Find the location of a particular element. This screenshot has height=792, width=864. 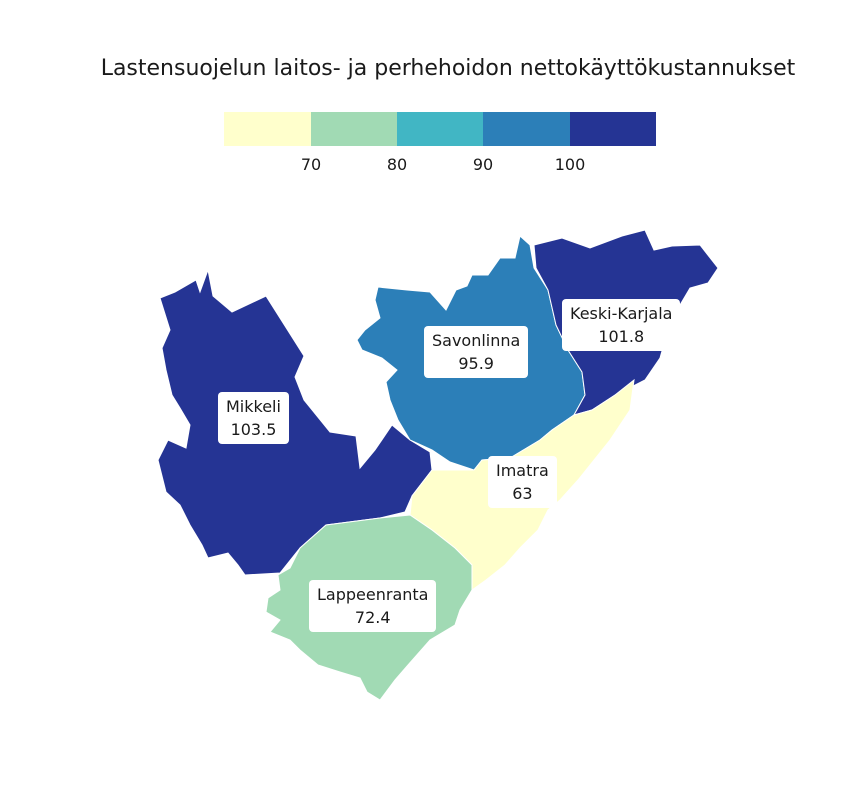

label-savonlinna: Savonlinna 95.9 is located at coordinates (476, 352).